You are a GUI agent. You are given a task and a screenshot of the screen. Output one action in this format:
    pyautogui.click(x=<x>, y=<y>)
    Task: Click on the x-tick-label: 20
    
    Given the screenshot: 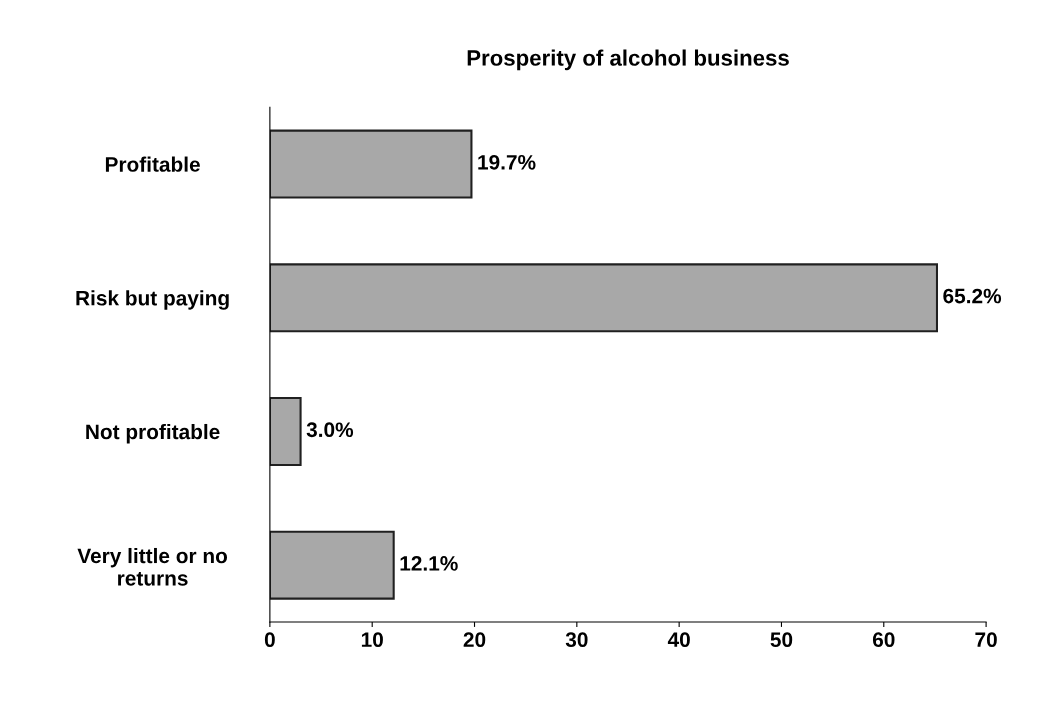 What is the action you would take?
    pyautogui.click(x=474, y=640)
    